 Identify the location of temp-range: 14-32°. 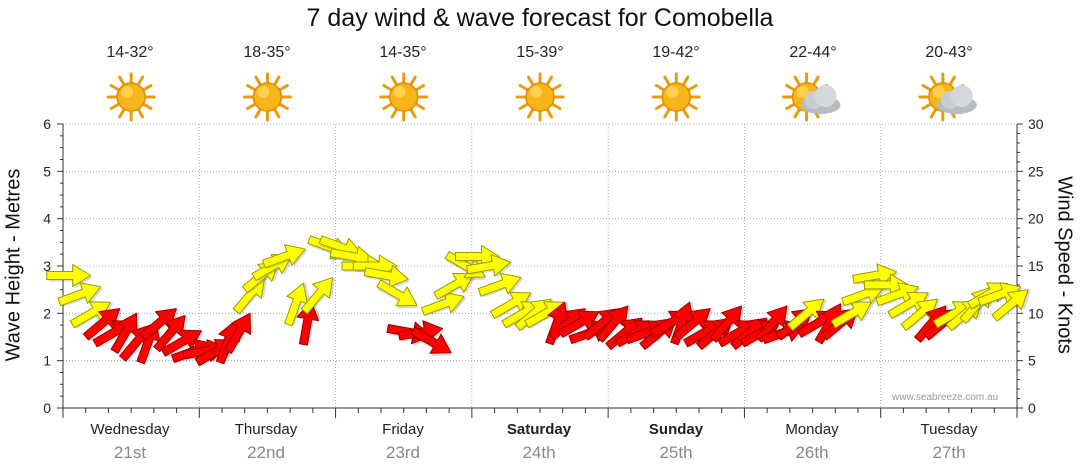
(130, 52).